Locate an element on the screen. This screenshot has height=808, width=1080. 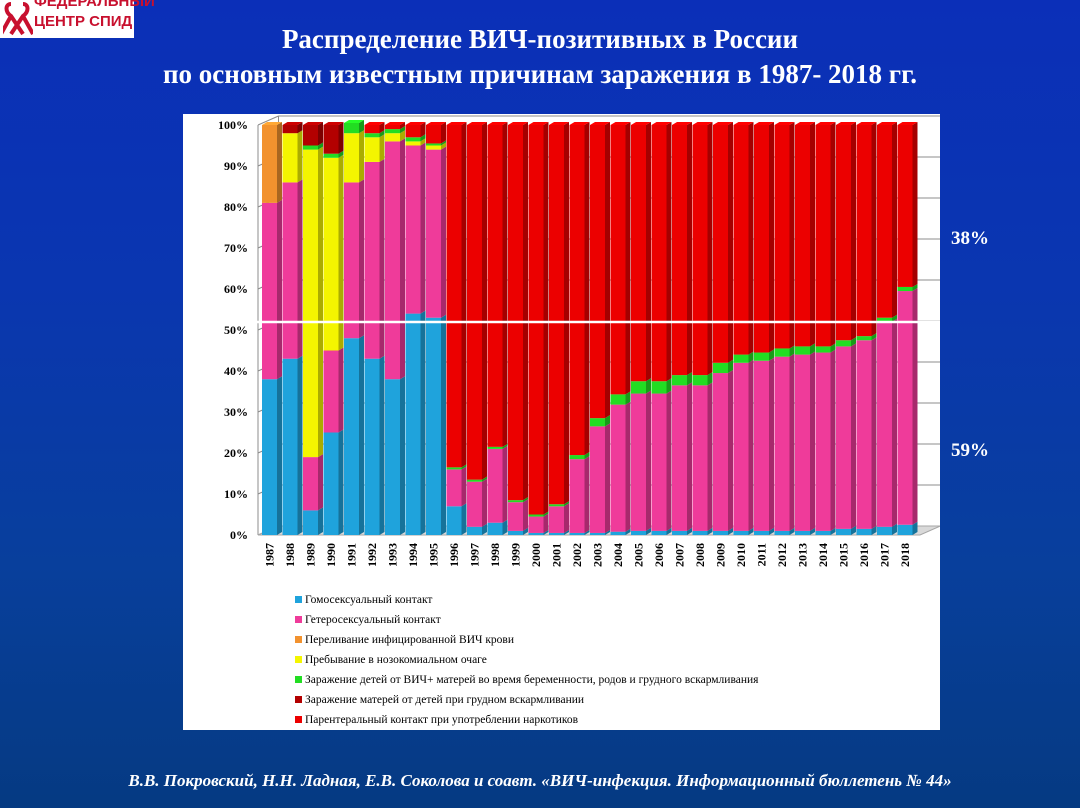
x-tick-label: 2013 is located at coordinates (803, 555).